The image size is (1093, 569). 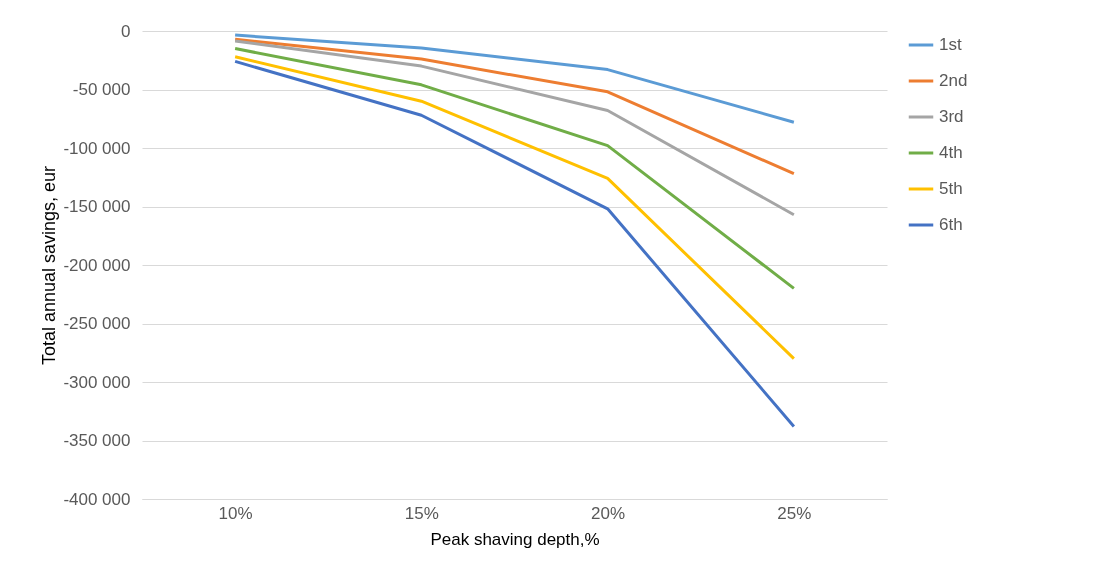 I want to click on y-tick-label: -250 000, so click(x=97, y=323).